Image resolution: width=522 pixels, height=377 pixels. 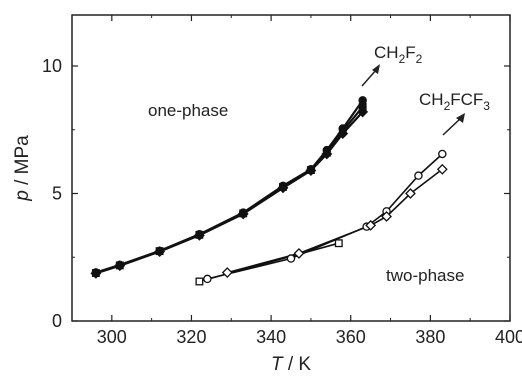 I want to click on one-phase-label: one-phase, so click(x=188, y=110).